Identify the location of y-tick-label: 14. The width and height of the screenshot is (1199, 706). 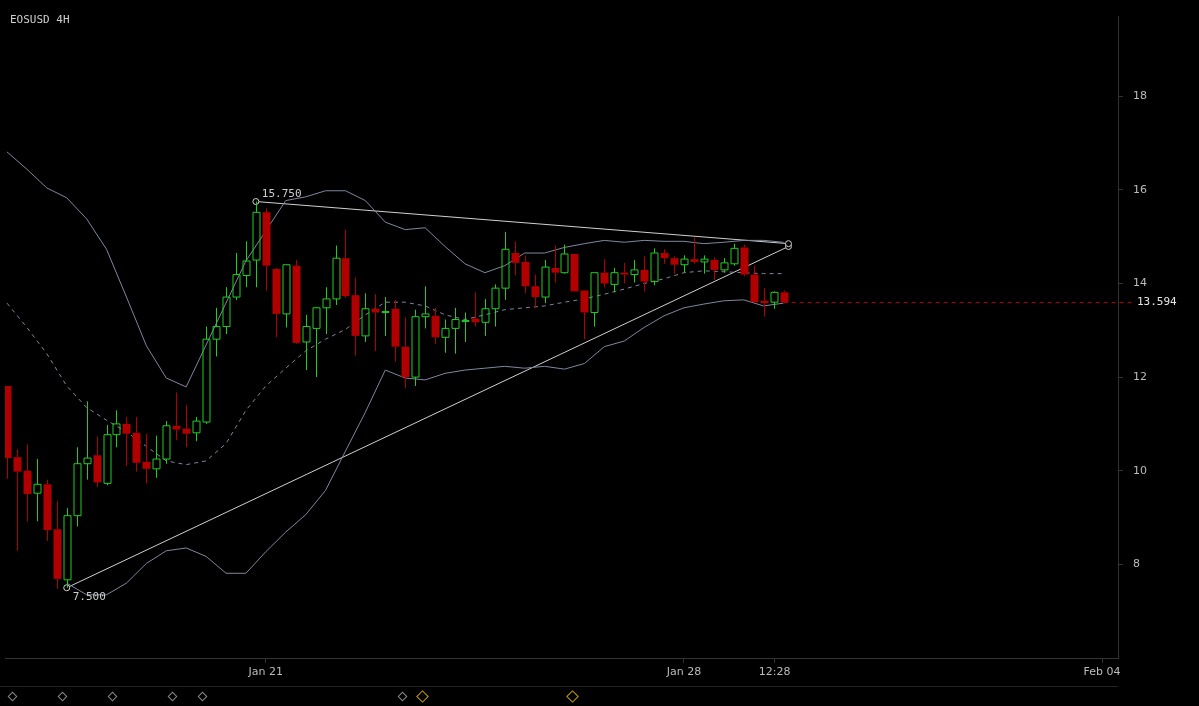
(1140, 283).